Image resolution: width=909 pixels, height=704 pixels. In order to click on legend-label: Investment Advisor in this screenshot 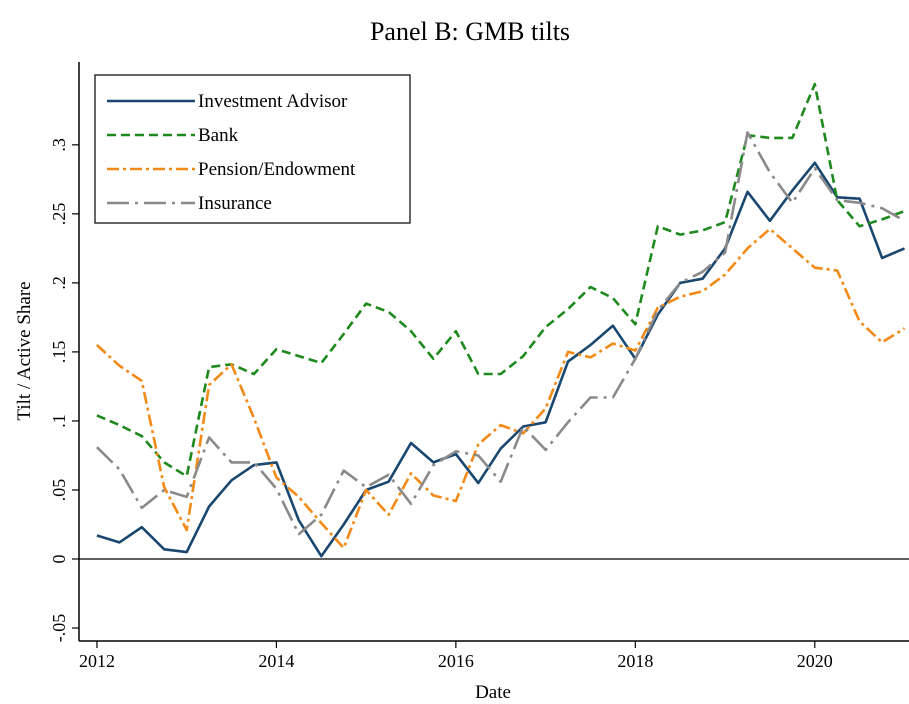, I will do `click(273, 101)`.